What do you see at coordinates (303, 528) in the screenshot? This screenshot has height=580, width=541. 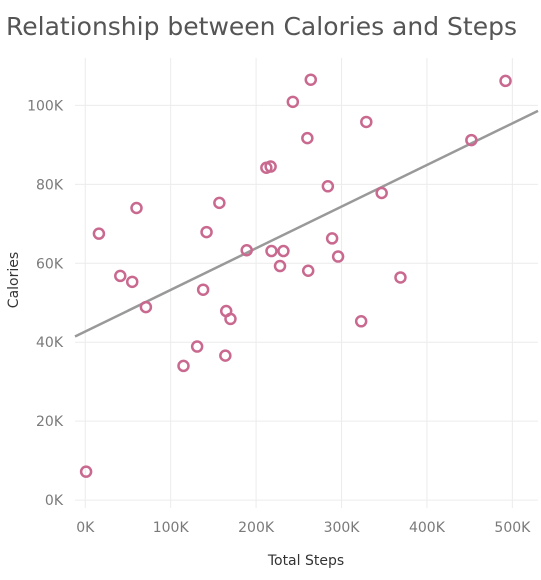 I see `x-axis-ticks: 0K 100K 200K 300K 400K 500K` at bounding box center [303, 528].